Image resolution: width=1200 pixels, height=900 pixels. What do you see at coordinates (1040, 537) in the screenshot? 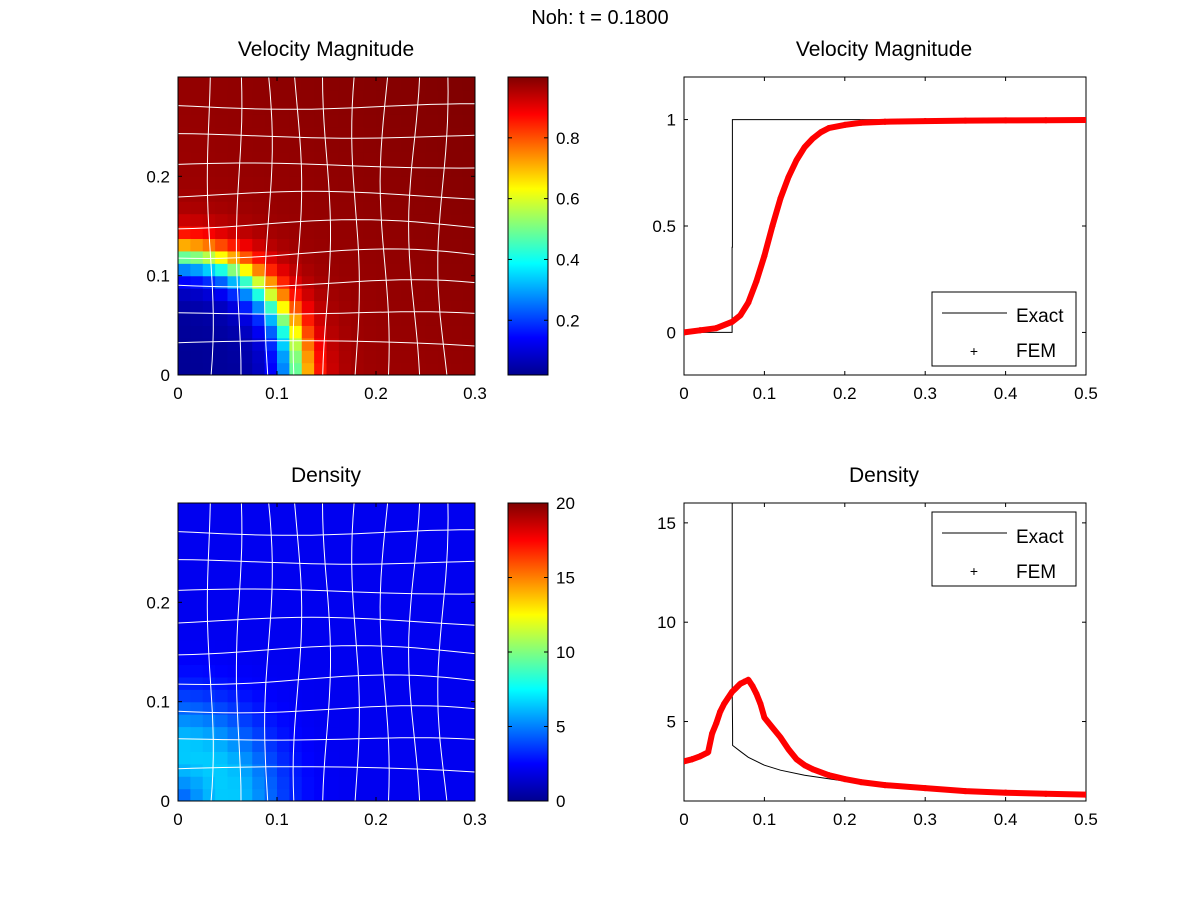
I see `density-legend-exact-label: Exact` at bounding box center [1040, 537].